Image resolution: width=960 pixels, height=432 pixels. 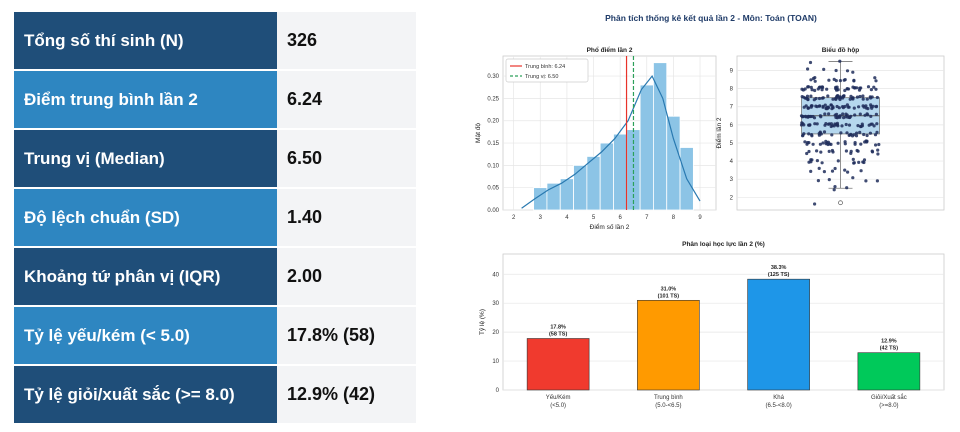 I want to click on histogram-ytick: 0.10, so click(x=493, y=166).